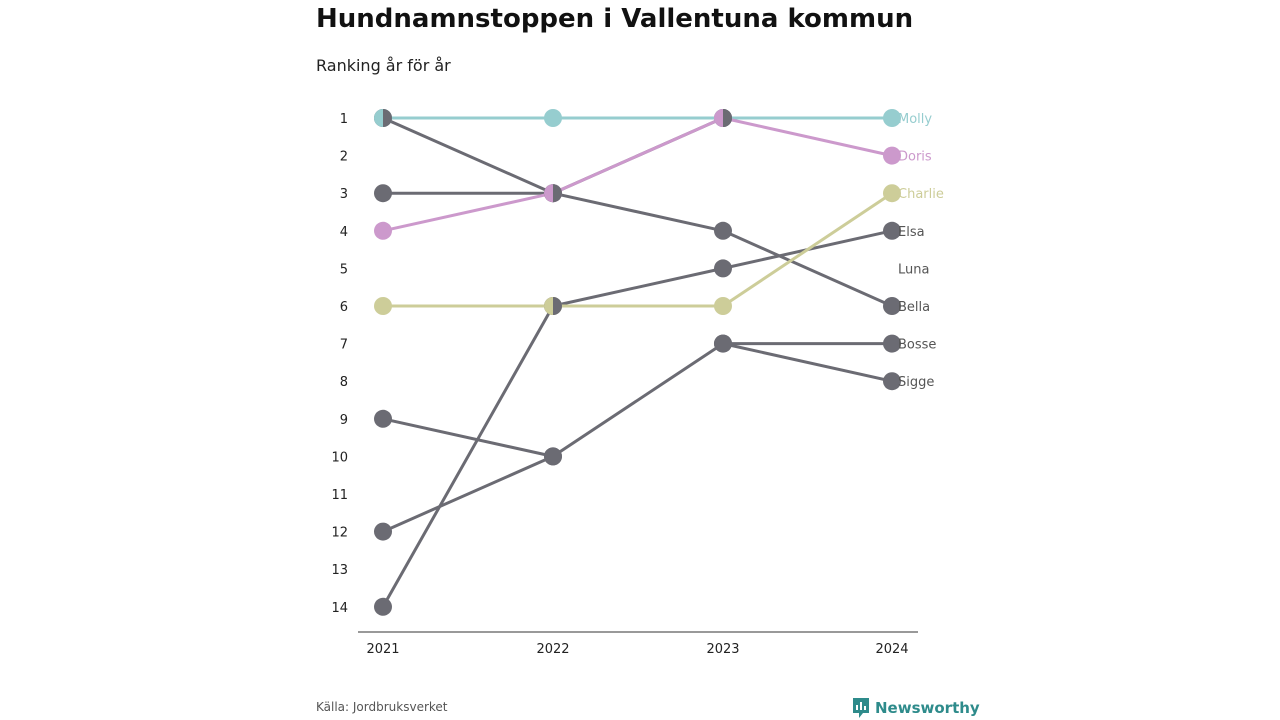  Describe the element at coordinates (552, 649) in the screenshot. I see `x-tick-label: 2022` at that location.